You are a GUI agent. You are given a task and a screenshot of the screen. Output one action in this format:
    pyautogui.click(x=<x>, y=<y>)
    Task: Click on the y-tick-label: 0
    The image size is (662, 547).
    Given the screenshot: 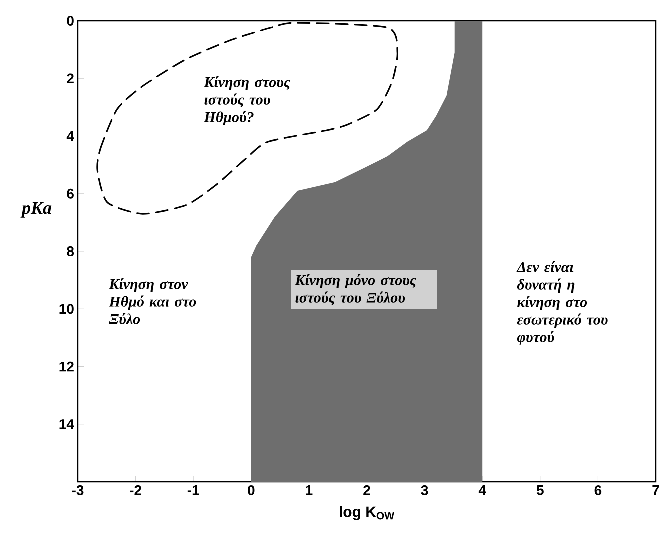 What is the action you would take?
    pyautogui.click(x=70, y=21)
    